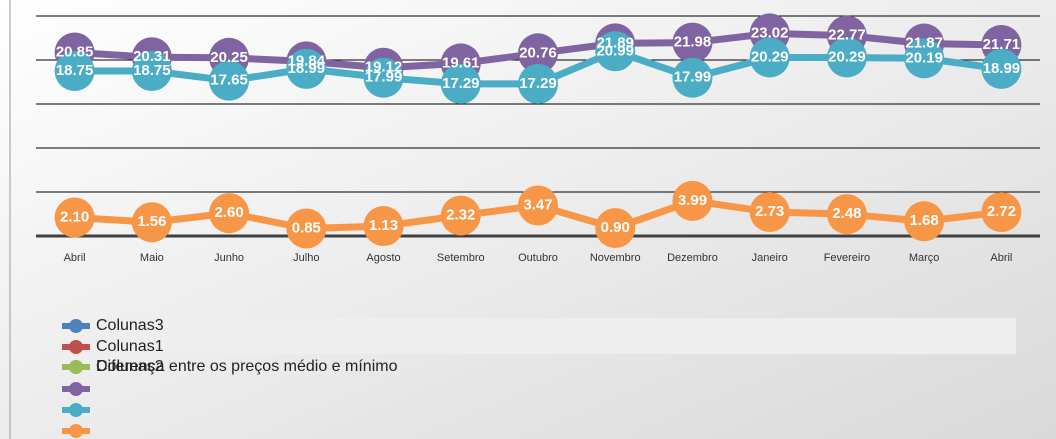 The width and height of the screenshot is (1056, 439). I want to click on data-label: 20.19, so click(924, 57).